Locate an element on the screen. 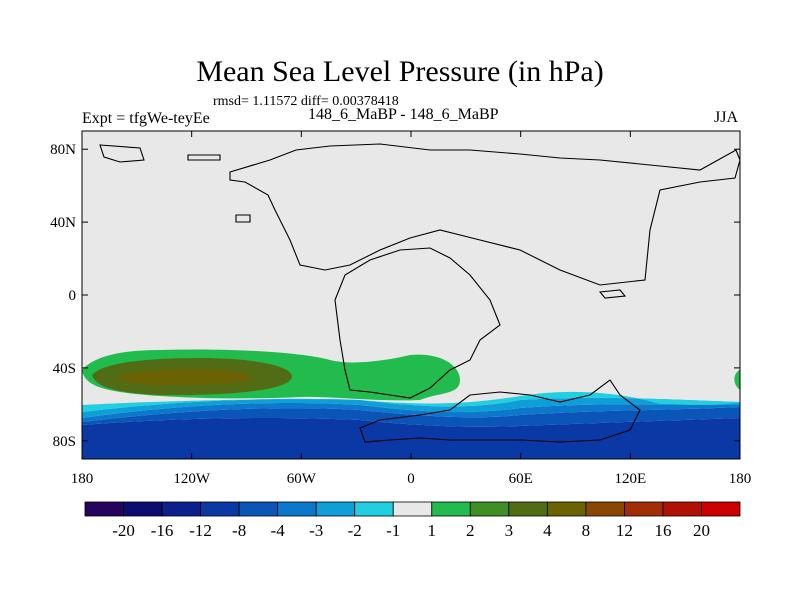 Image resolution: width=800 pixels, height=600 pixels. colorbar-label: 20 is located at coordinates (701, 530).